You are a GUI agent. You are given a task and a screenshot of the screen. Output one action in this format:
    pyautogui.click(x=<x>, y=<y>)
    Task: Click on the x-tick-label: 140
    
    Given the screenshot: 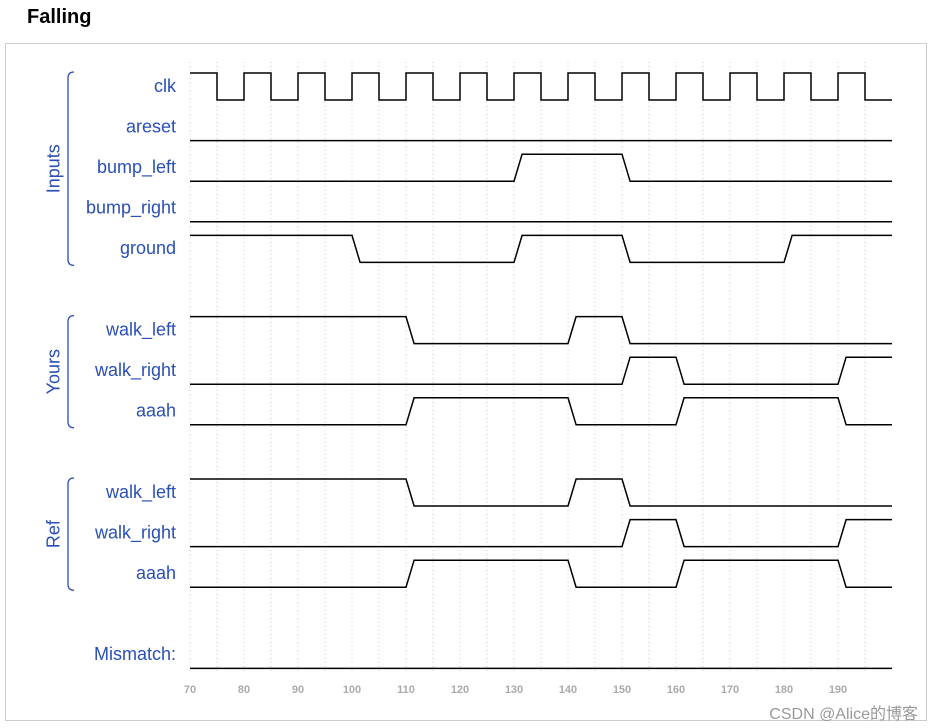 What is the action you would take?
    pyautogui.click(x=568, y=690)
    